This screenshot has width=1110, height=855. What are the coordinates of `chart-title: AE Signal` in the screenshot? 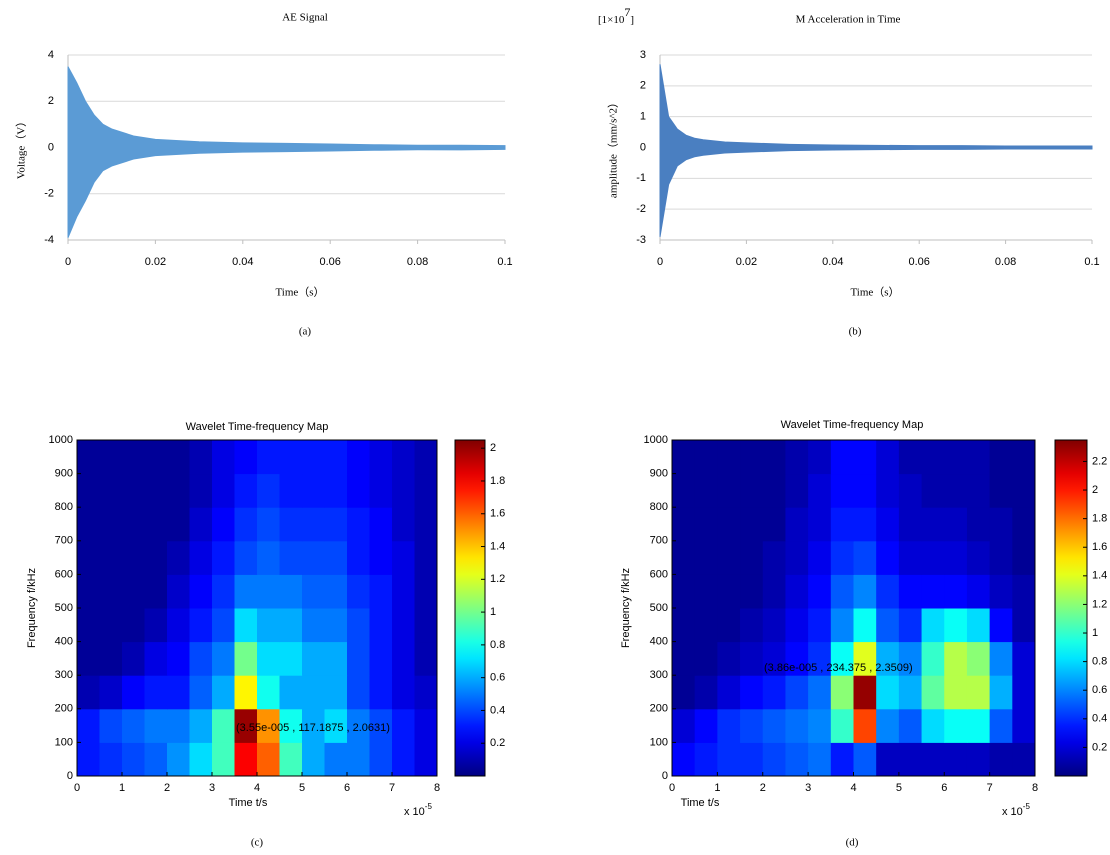 It's located at (305, 18).